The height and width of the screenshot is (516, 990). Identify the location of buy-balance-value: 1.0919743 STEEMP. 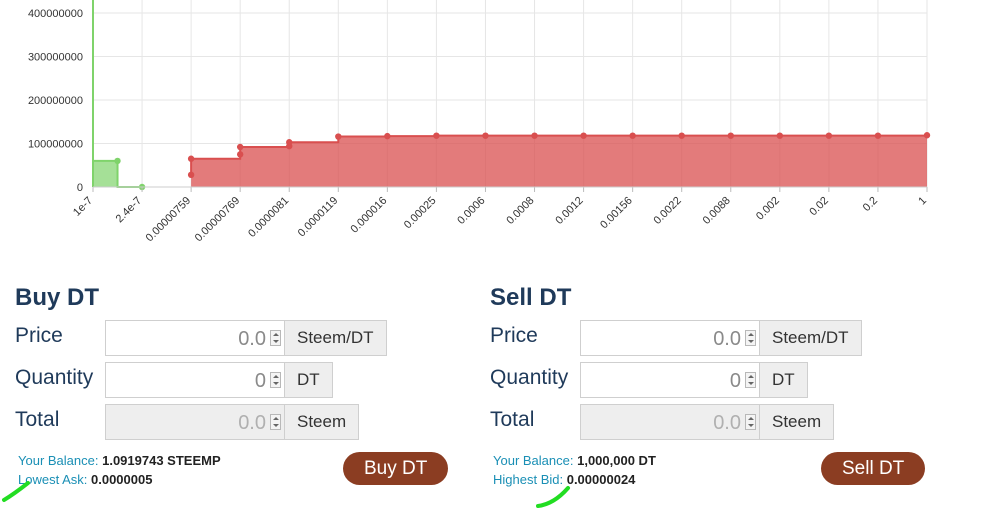
(161, 460).